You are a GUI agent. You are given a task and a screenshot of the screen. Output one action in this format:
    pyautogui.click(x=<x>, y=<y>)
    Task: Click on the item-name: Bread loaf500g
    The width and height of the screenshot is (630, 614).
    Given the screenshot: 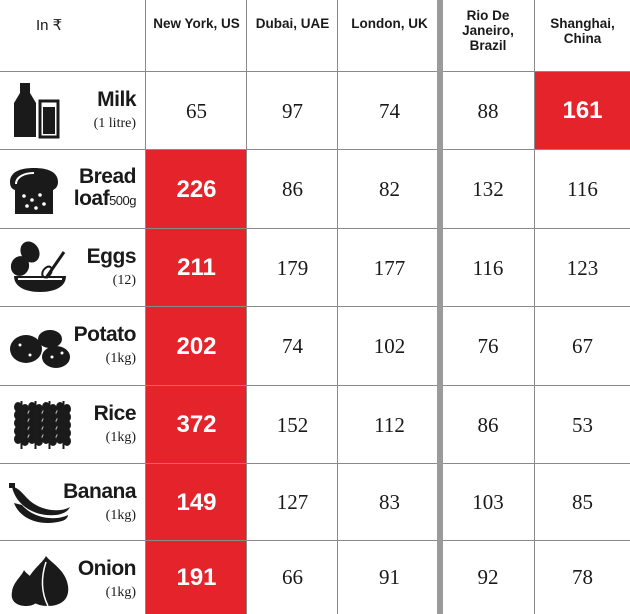 What is the action you would take?
    pyautogui.click(x=105, y=188)
    